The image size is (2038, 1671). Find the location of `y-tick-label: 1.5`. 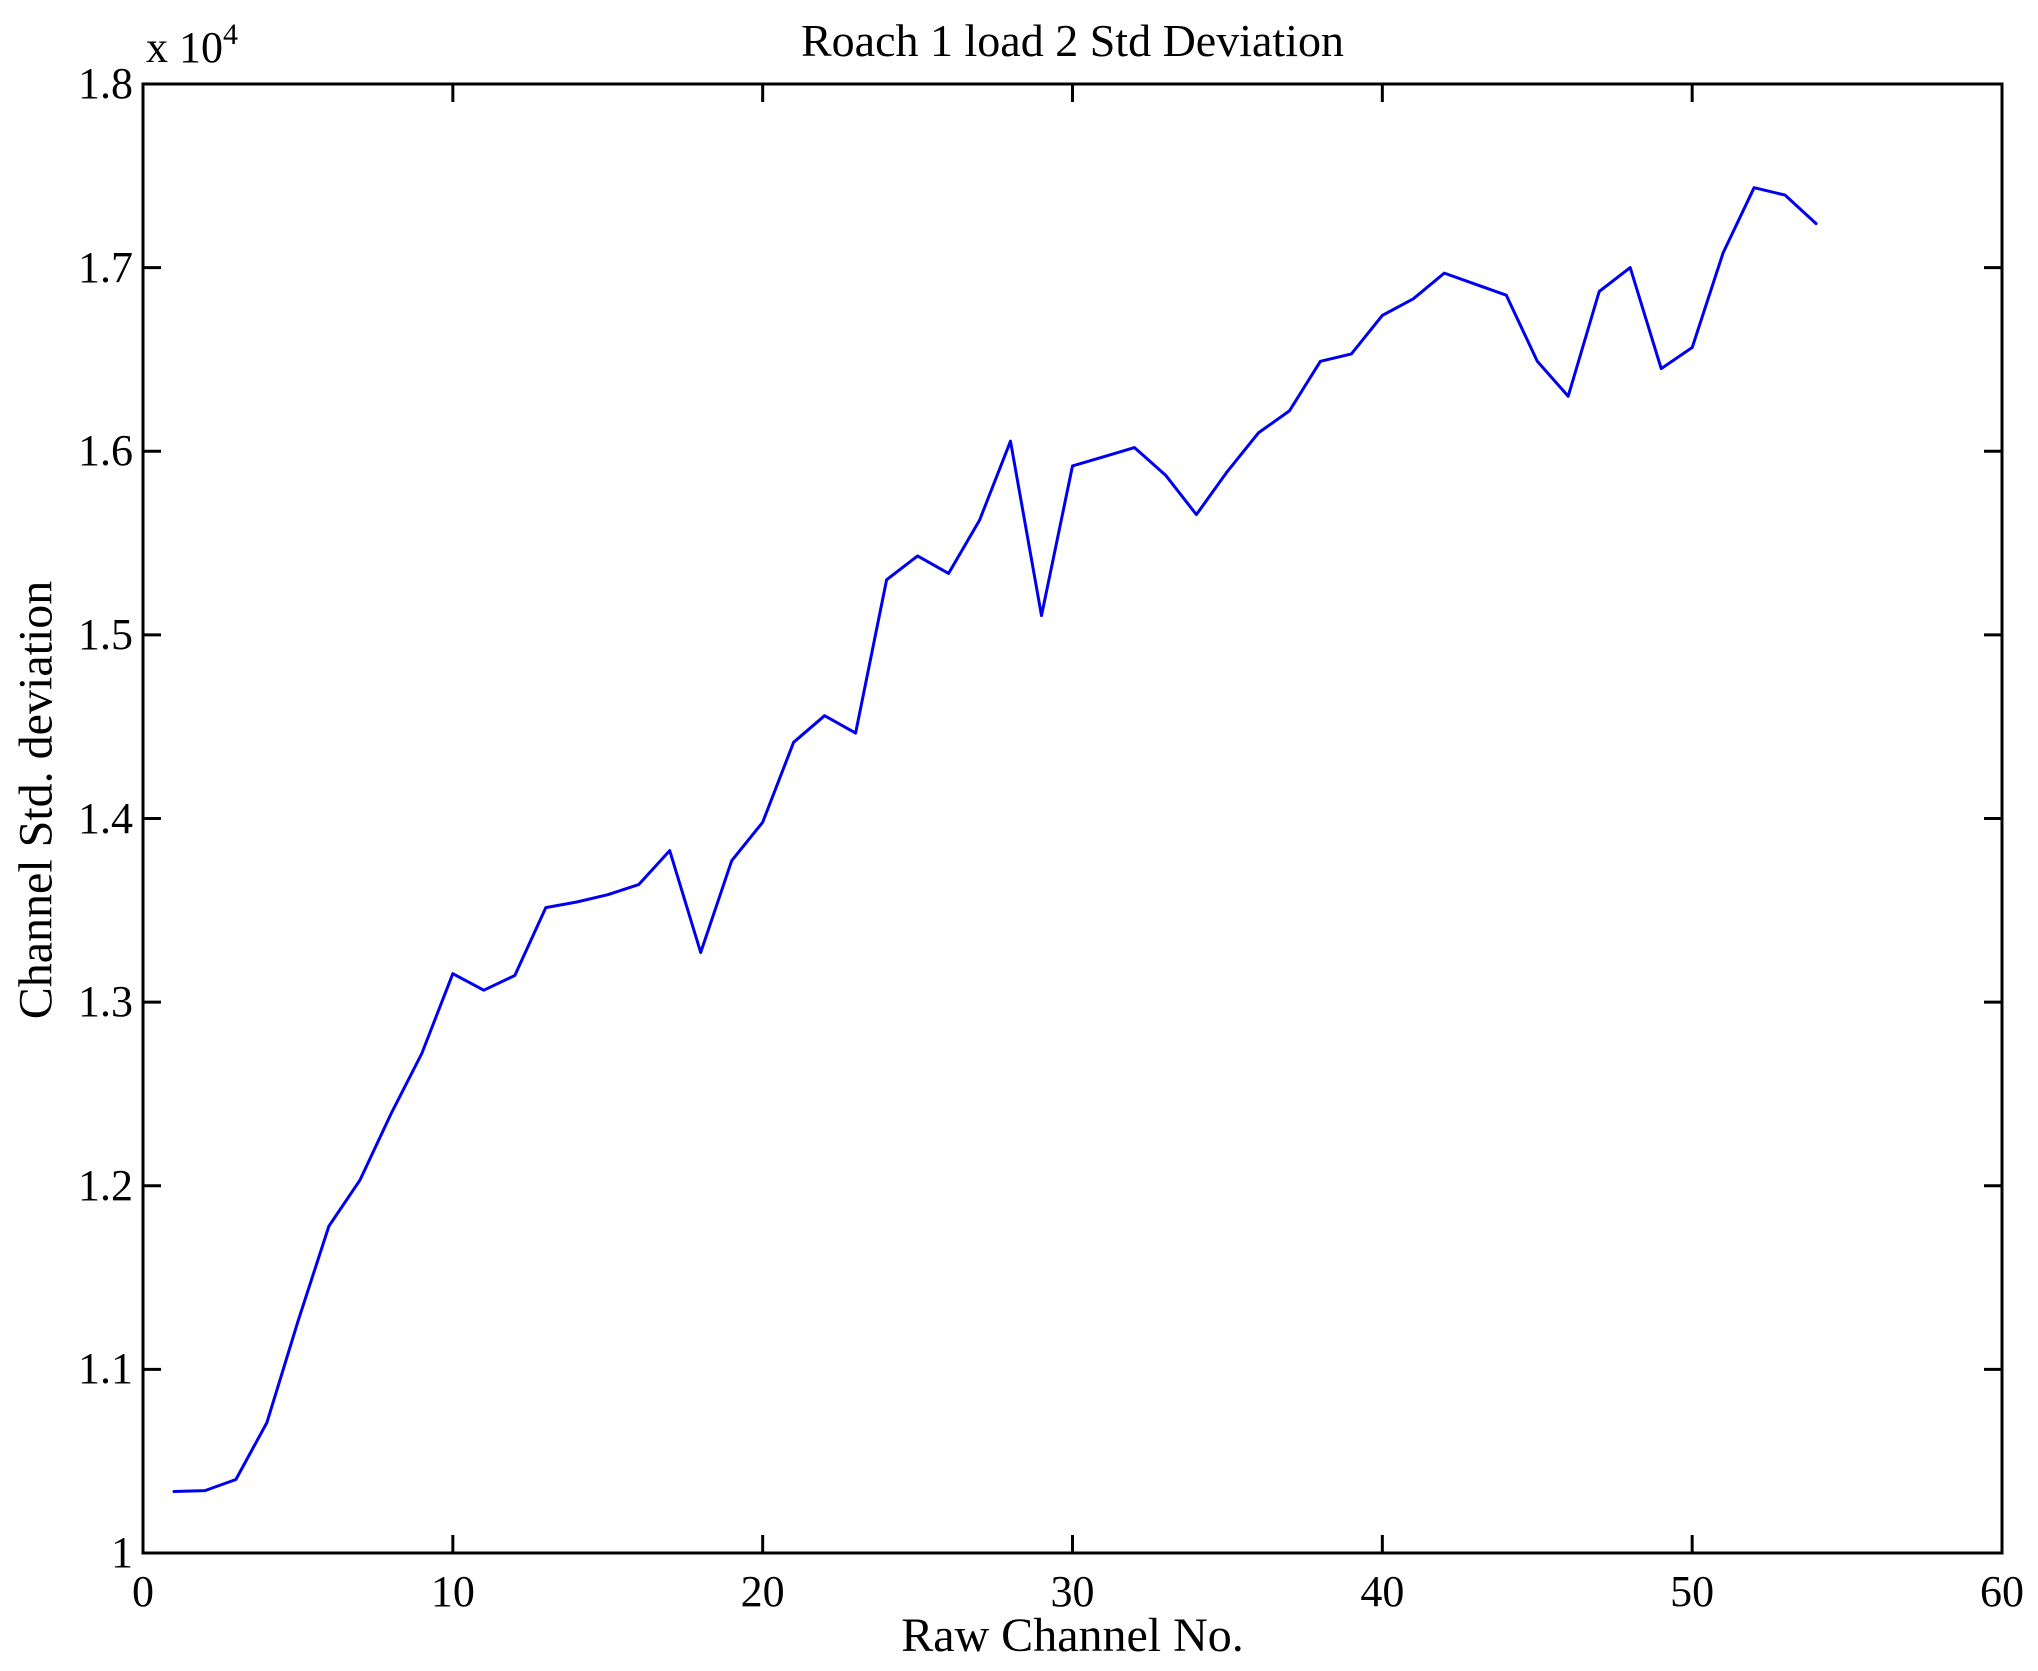

y-tick-label: 1.5 is located at coordinates (105, 634).